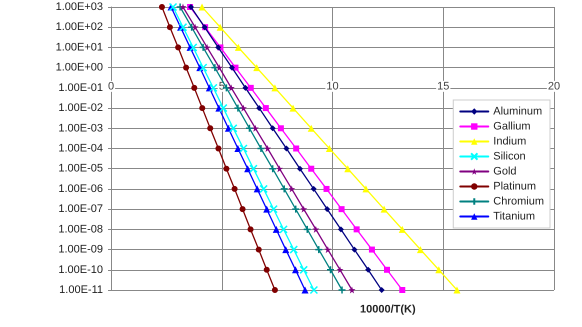 Image resolution: width=582 pixels, height=327 pixels. Describe the element at coordinates (79, 47) in the screenshot. I see `y-tick-label: 1.00E+01` at that location.